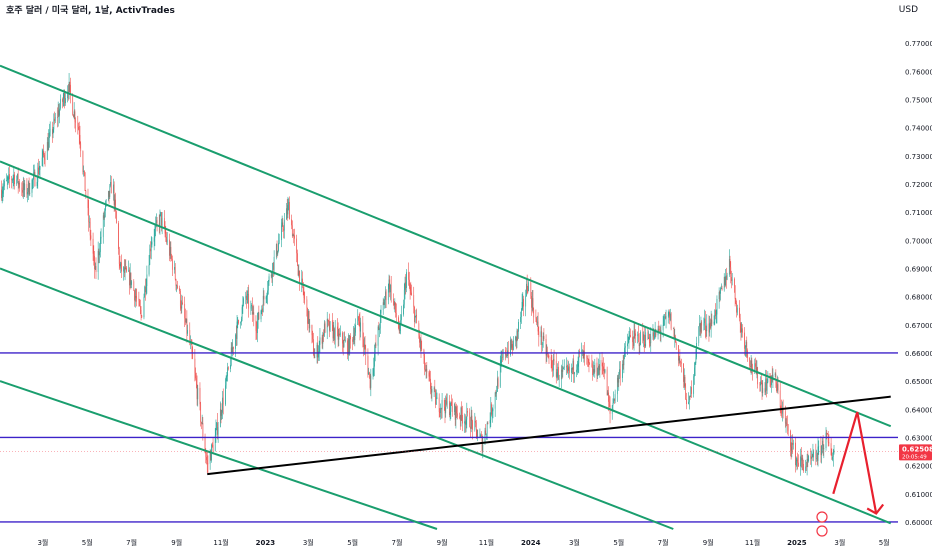 The height and width of the screenshot is (554, 932). I want to click on y-axis-tick-label: 0.65000, so click(918, 382).